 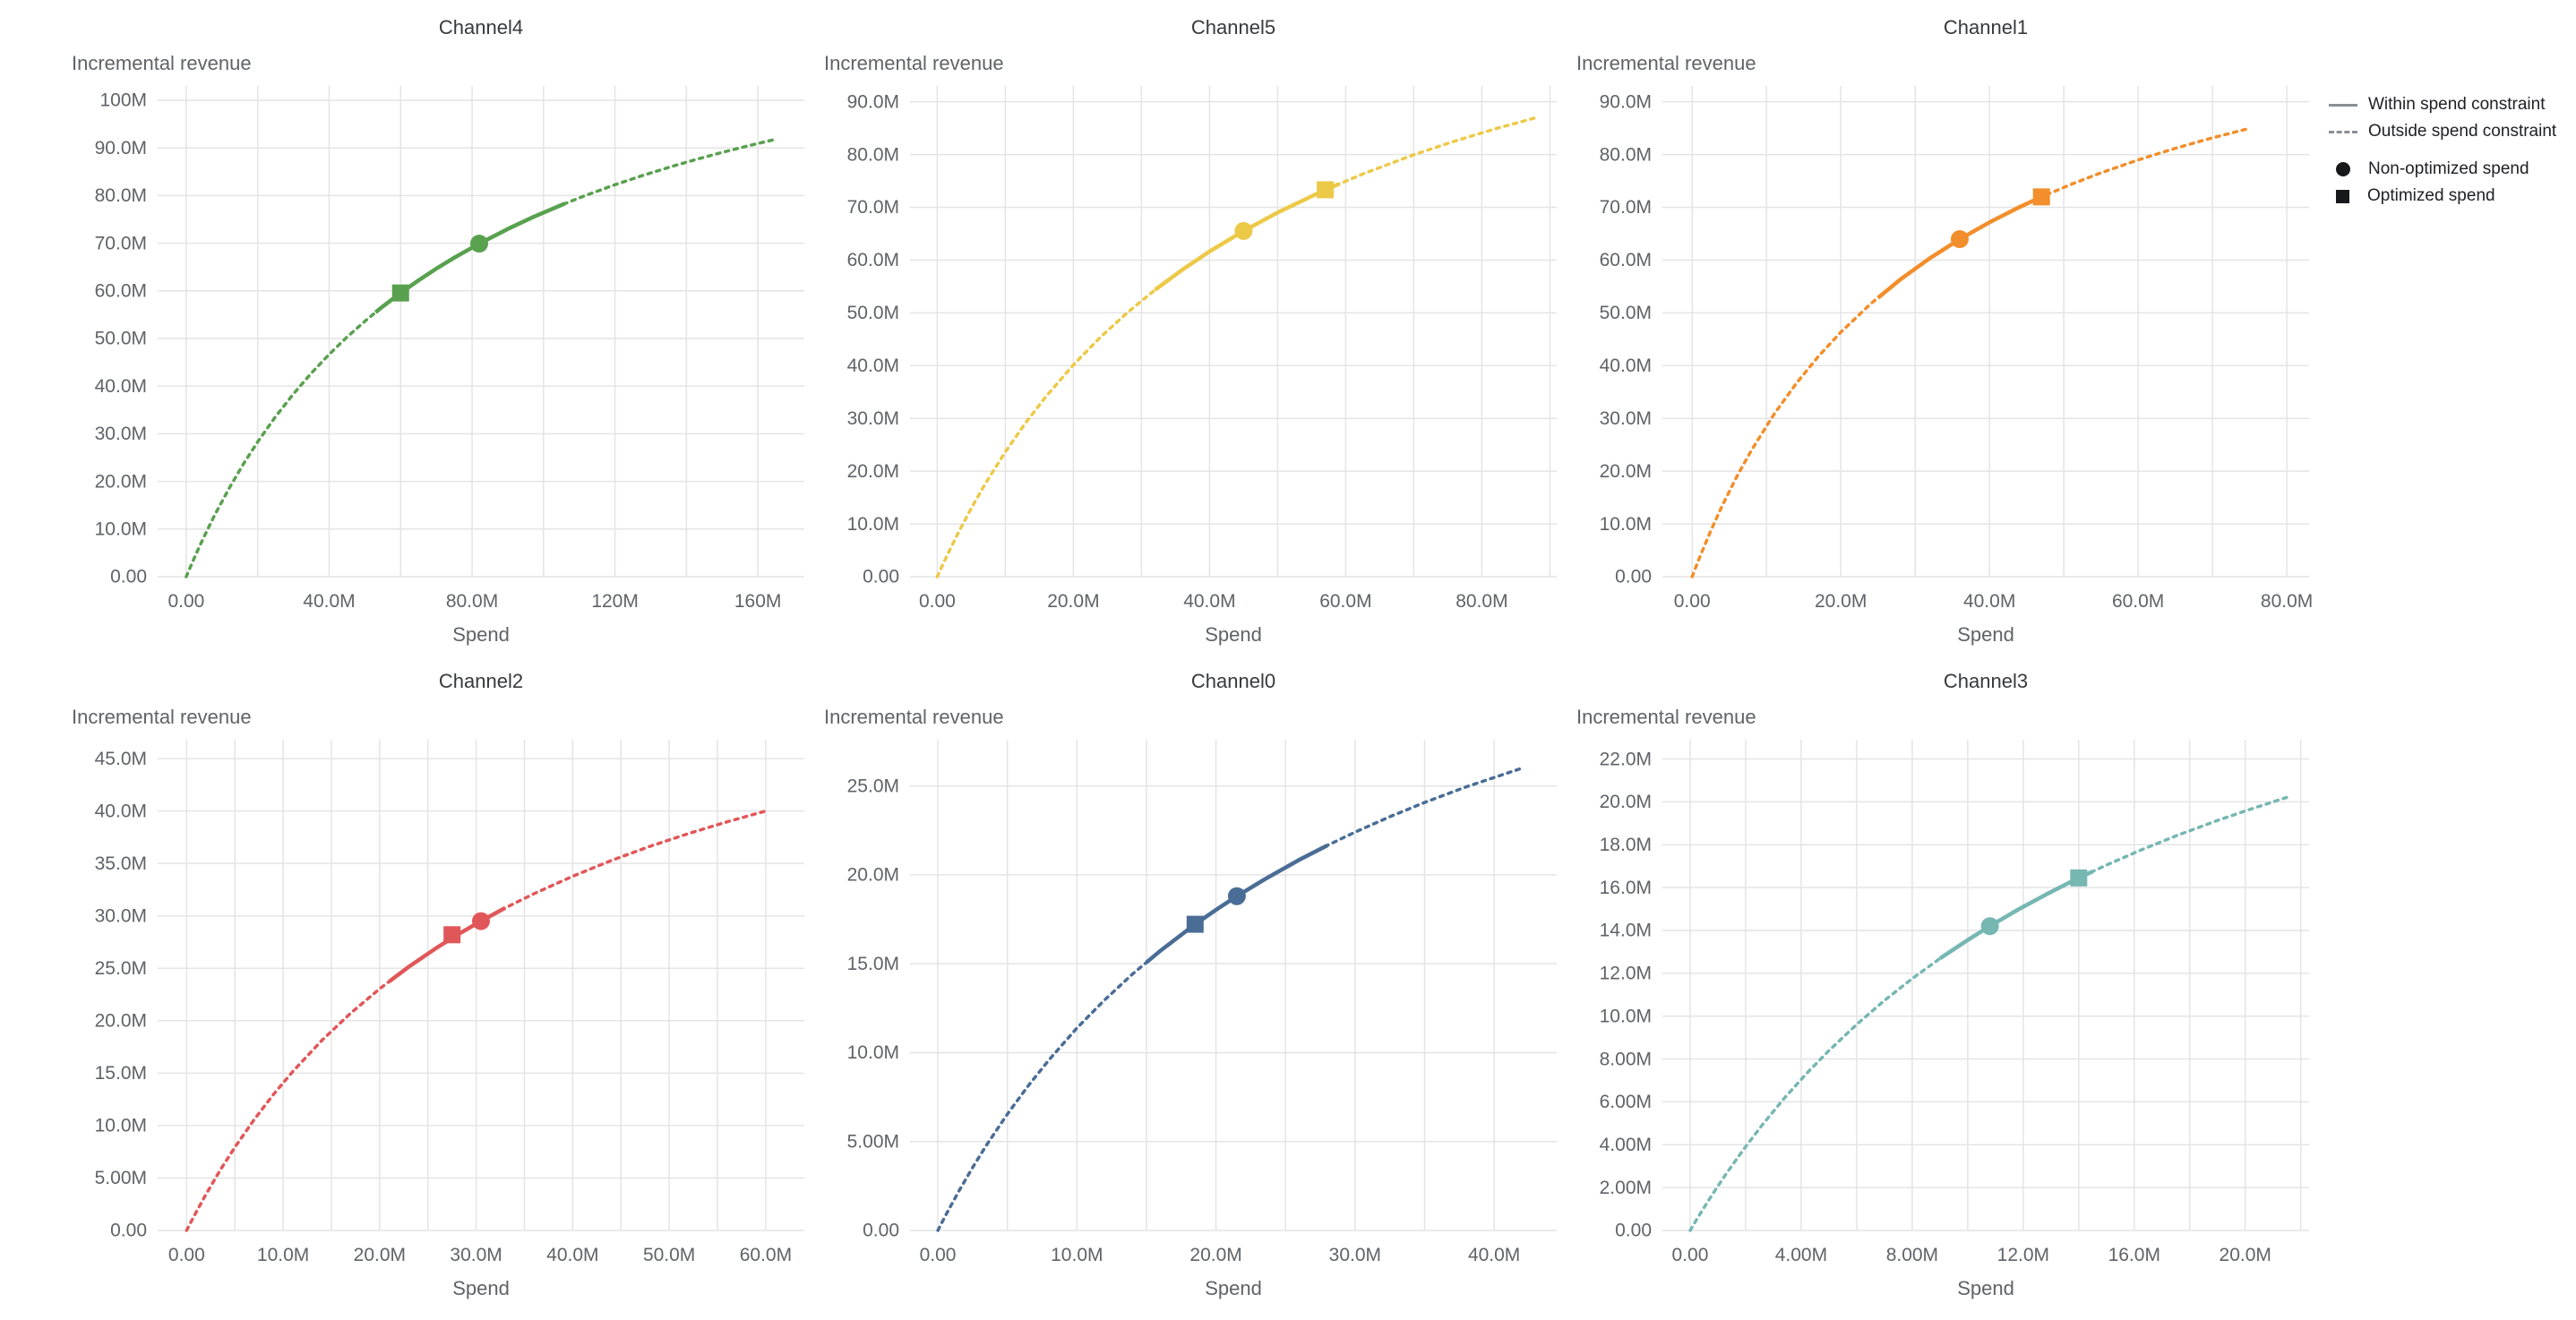 What do you see at coordinates (121, 863) in the screenshot?
I see `svg-text: 35.0M` at bounding box center [121, 863].